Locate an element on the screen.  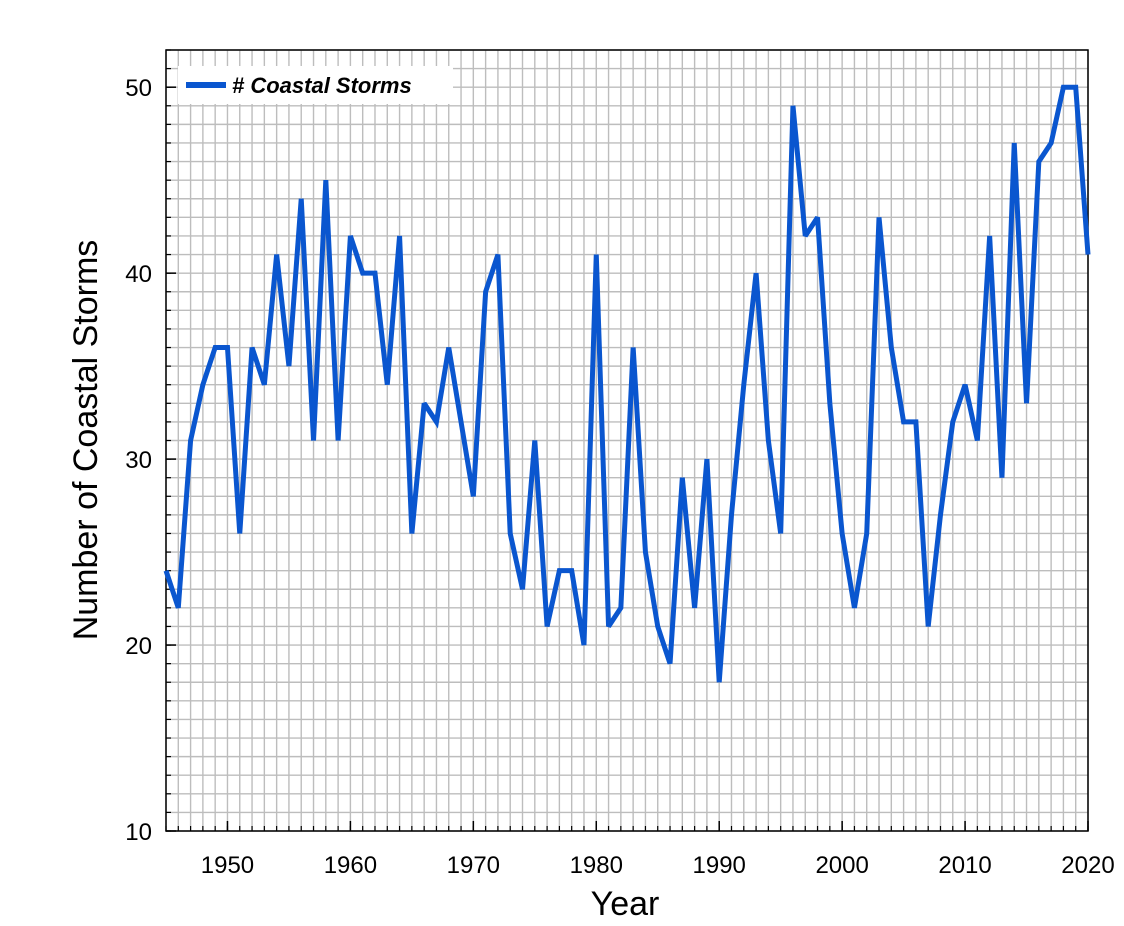
x-tick-label: 2000 is located at coordinates (841, 865).